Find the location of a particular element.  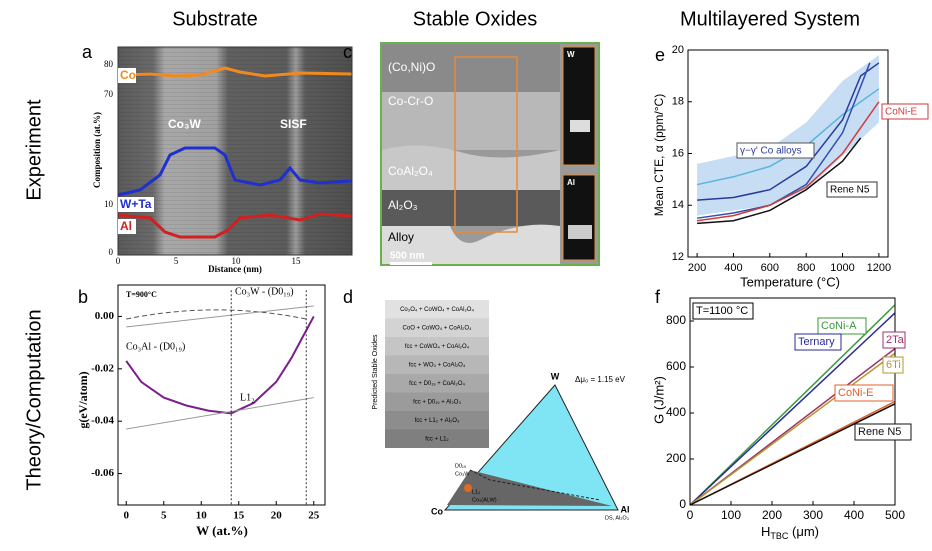

panel-letter: f is located at coordinates (658, 297).